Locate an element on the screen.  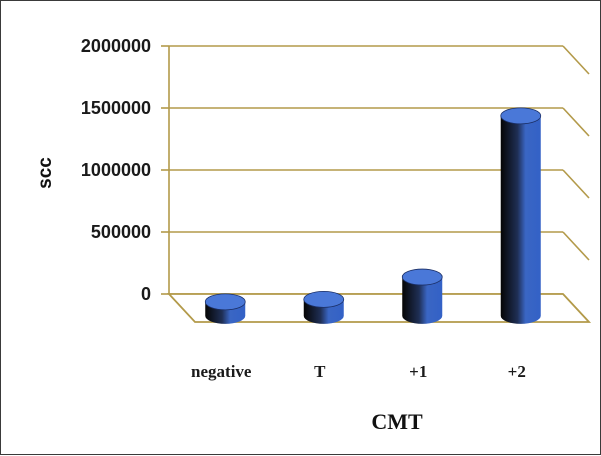
y-tick-label: 500000 is located at coordinates (121, 232).